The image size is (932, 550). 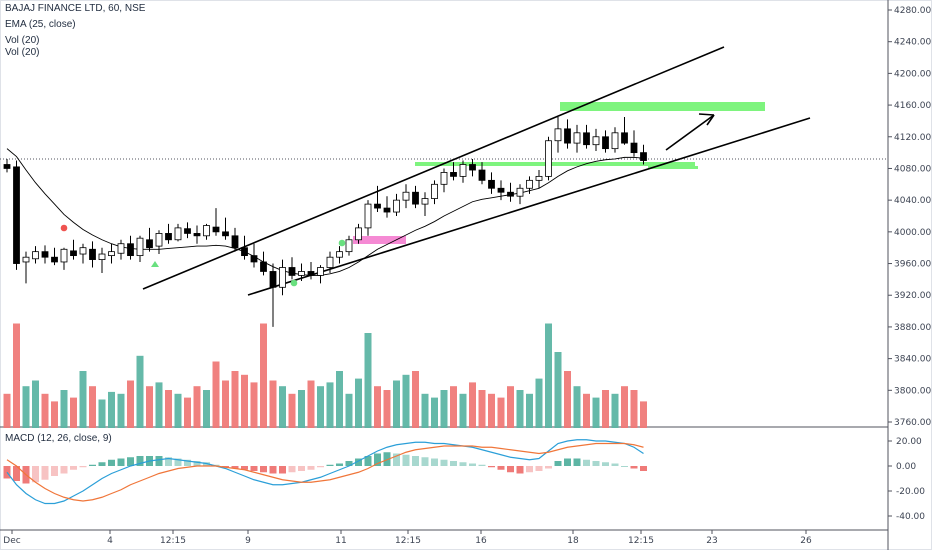 What do you see at coordinates (912, 360) in the screenshot?
I see `price-tick-label: 3840.00` at bounding box center [912, 360].